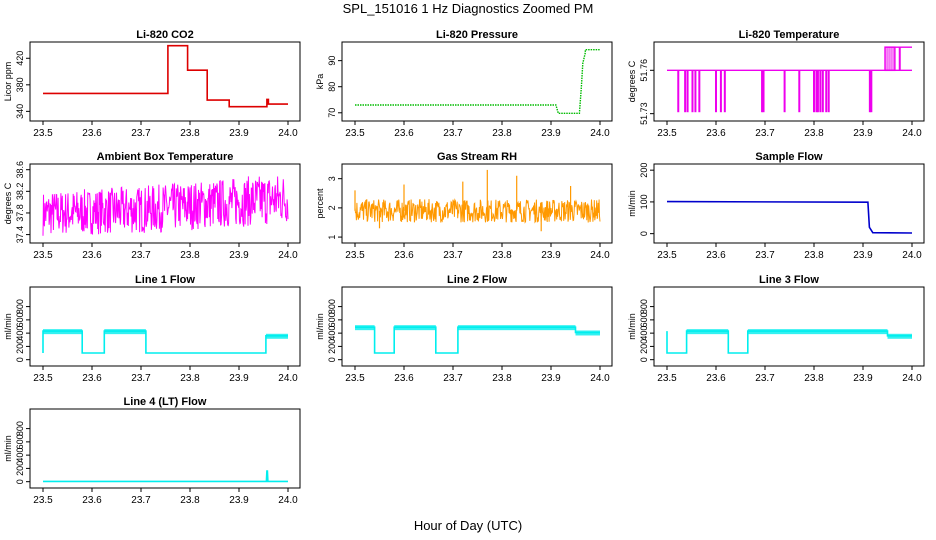  I want to click on figure-title: SPL_151016 1 Hz Diagnostics Zoomed PM, so click(468, 8).